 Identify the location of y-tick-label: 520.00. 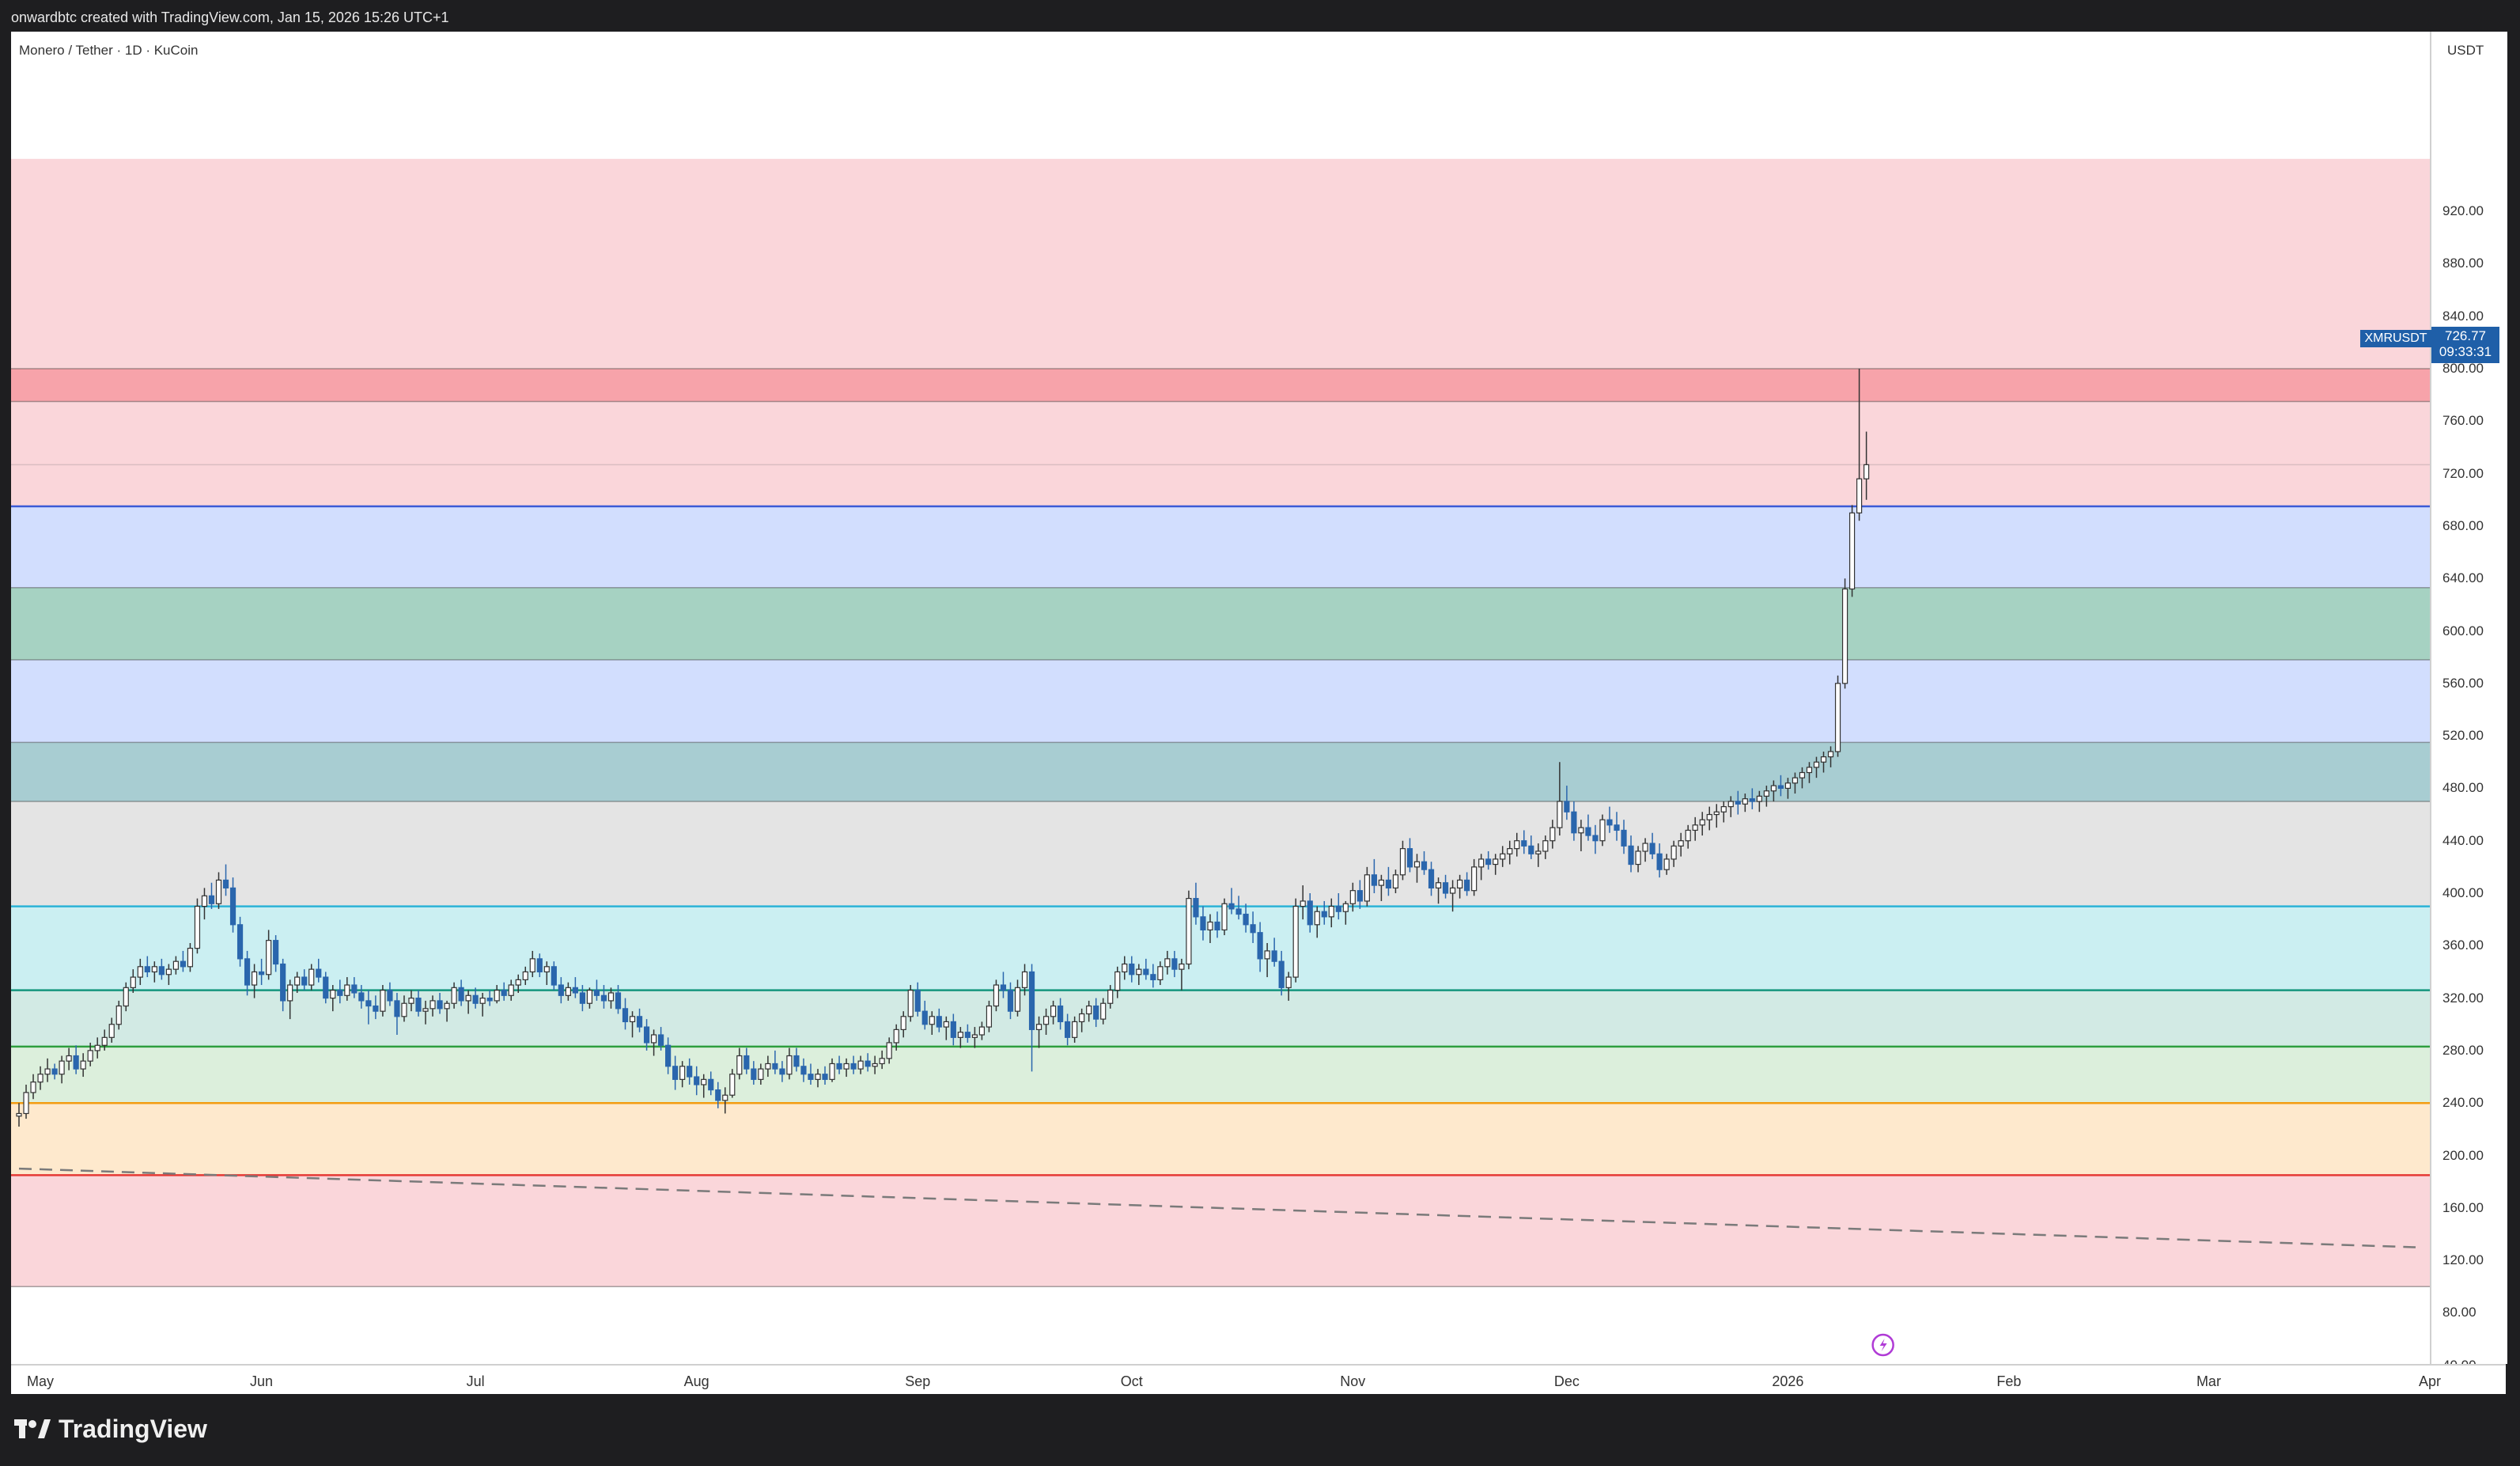
(2463, 736).